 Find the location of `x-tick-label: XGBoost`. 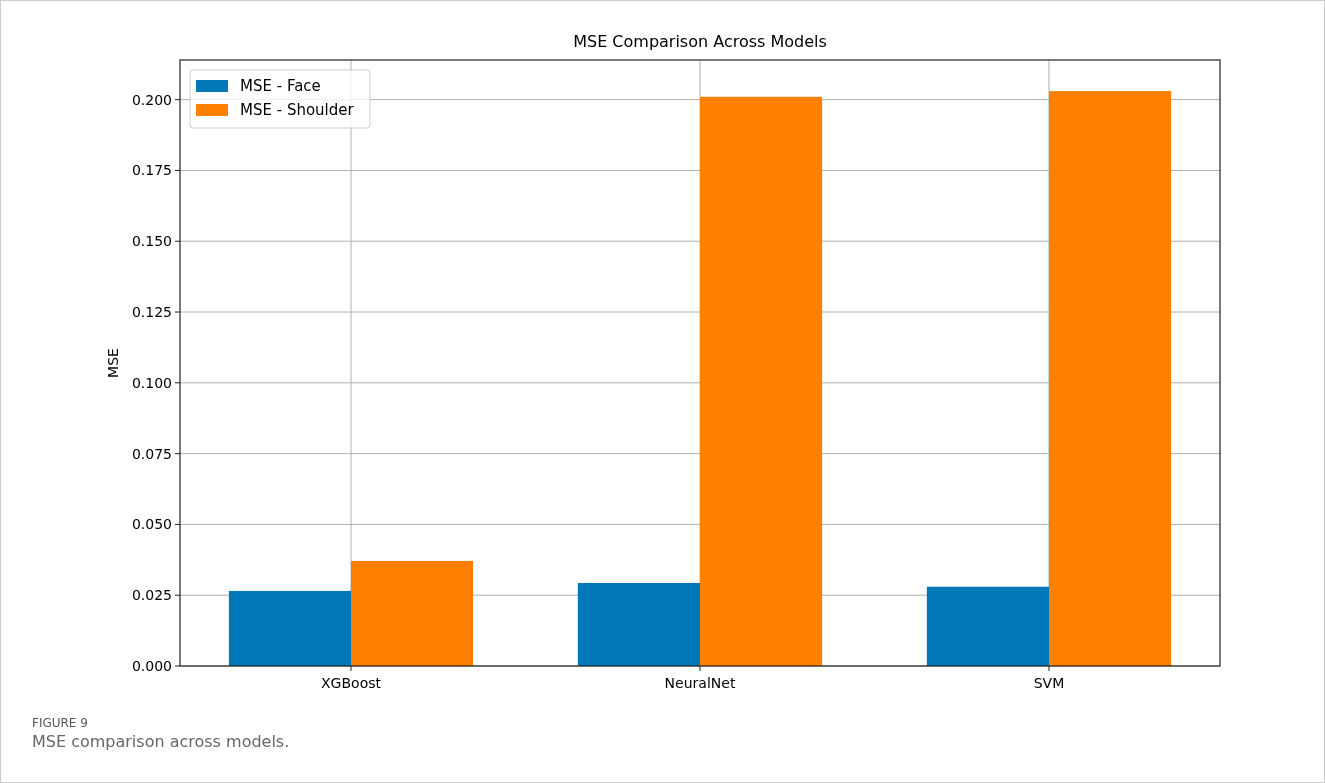

x-tick-label: XGBoost is located at coordinates (351, 683).